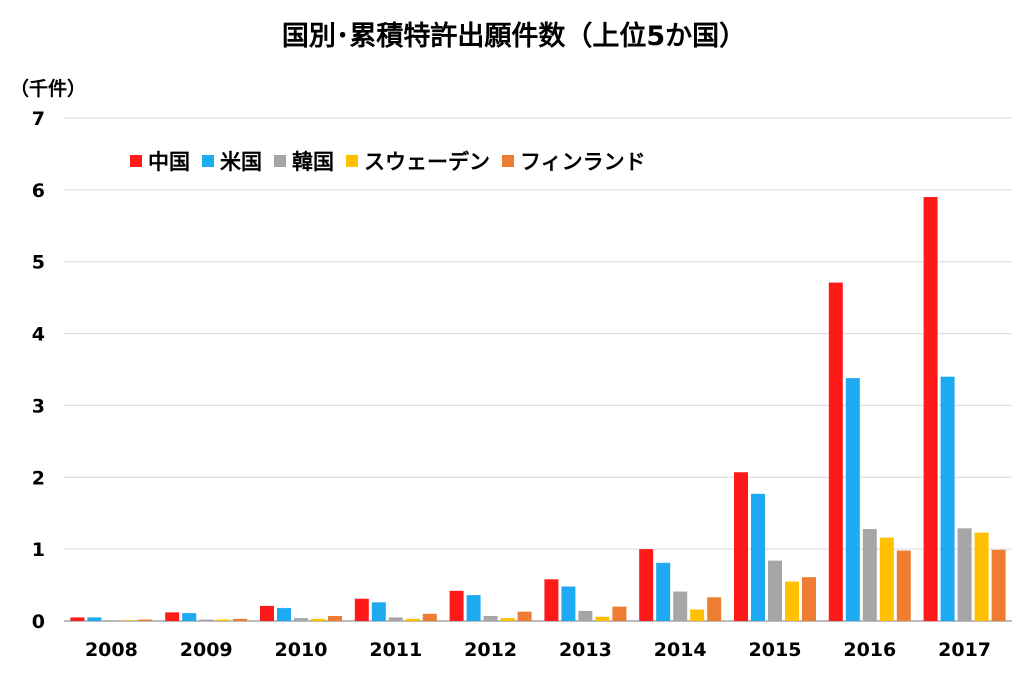  I want to click on legend-item-korea: 韓国, so click(304, 161).